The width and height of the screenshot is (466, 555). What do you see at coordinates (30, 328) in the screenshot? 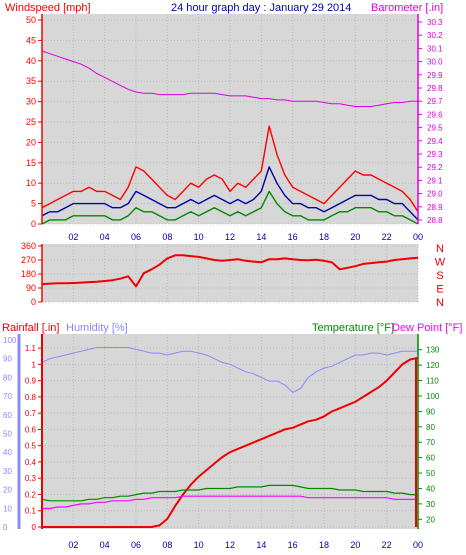
I see `rainfall-axis-label: Rainfall [.in]` at bounding box center [30, 328].